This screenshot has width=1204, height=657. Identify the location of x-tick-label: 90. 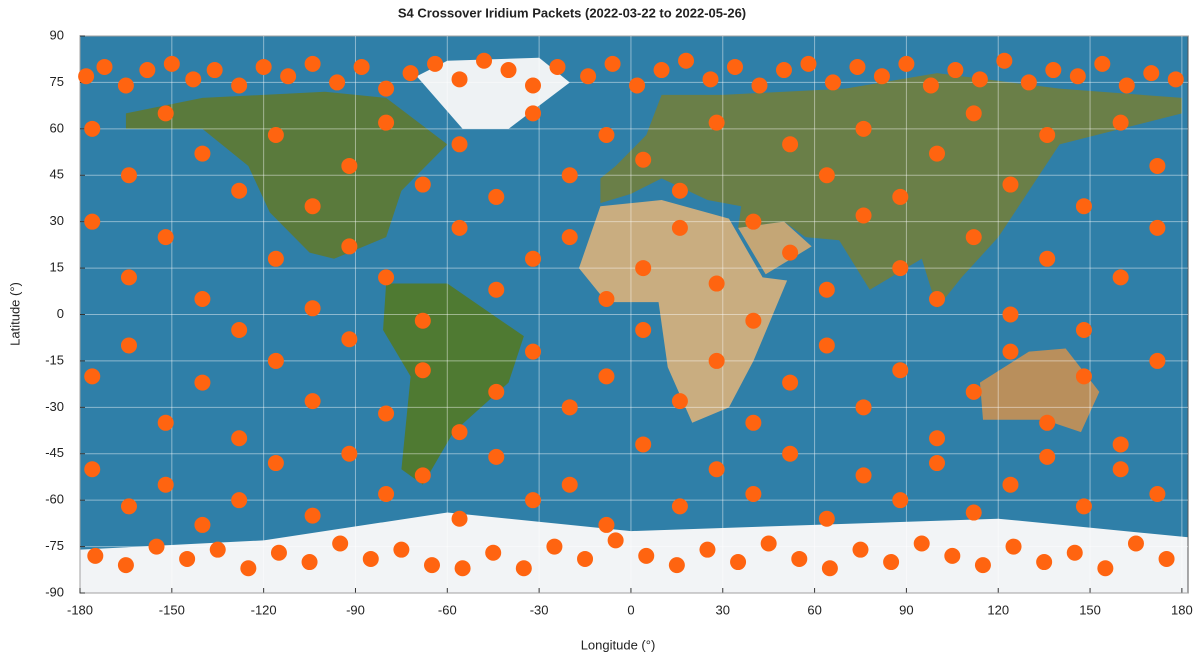
(906, 609).